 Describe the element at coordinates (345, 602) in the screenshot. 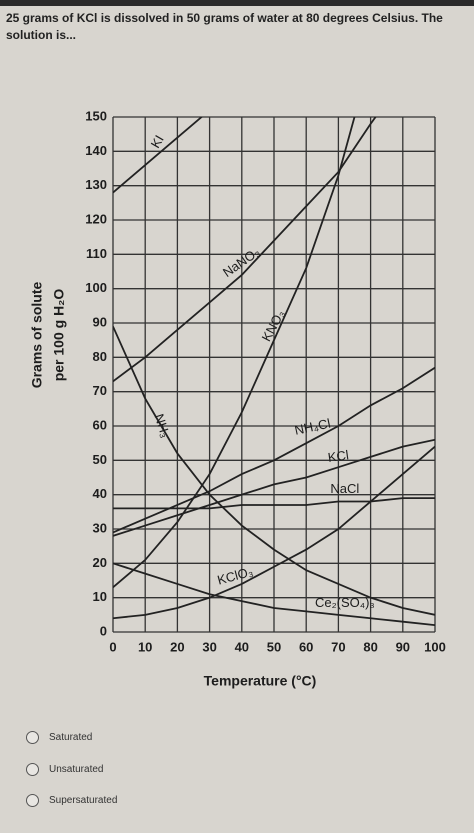

I see `series-label: Ce₂(SO₄)₃` at that location.